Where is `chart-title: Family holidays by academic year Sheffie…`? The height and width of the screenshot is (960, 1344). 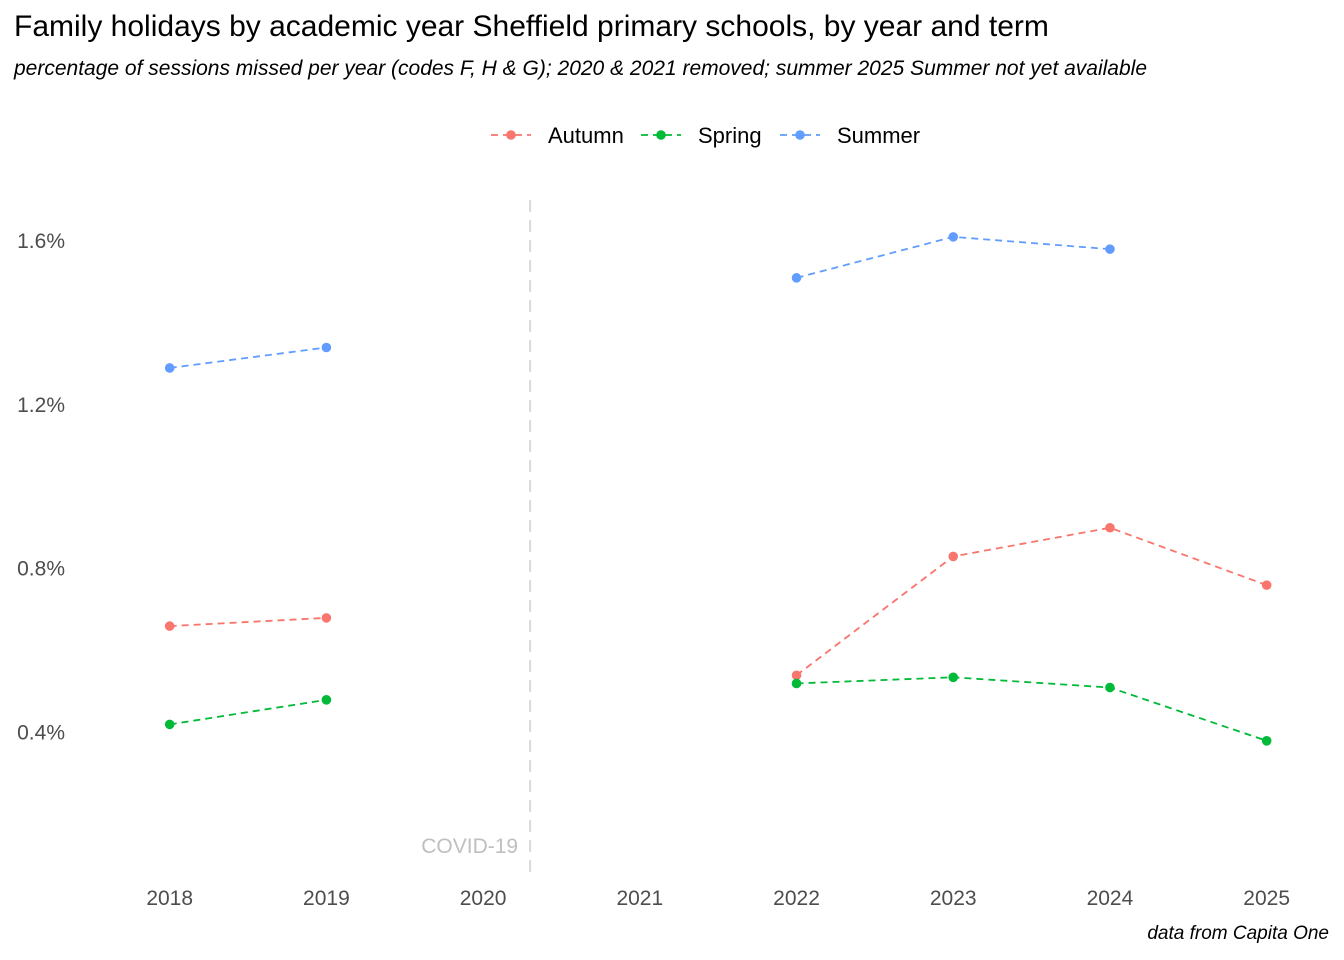 chart-title: Family holidays by academic year Sheffie… is located at coordinates (531, 26).